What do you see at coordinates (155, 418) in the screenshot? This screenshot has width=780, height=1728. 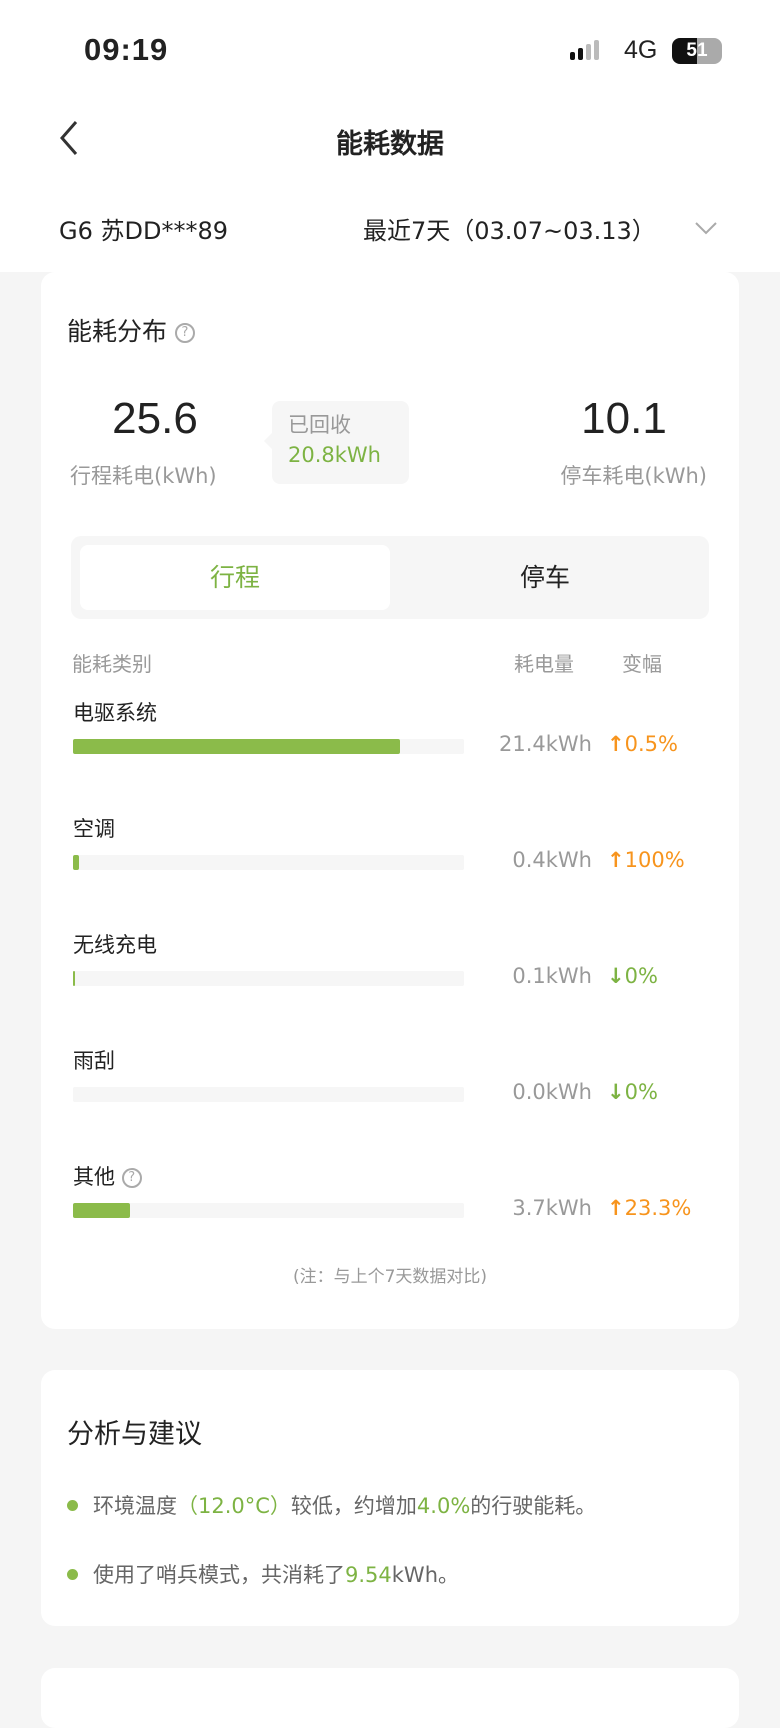 I see `trip-consumption-value: 25.6` at bounding box center [155, 418].